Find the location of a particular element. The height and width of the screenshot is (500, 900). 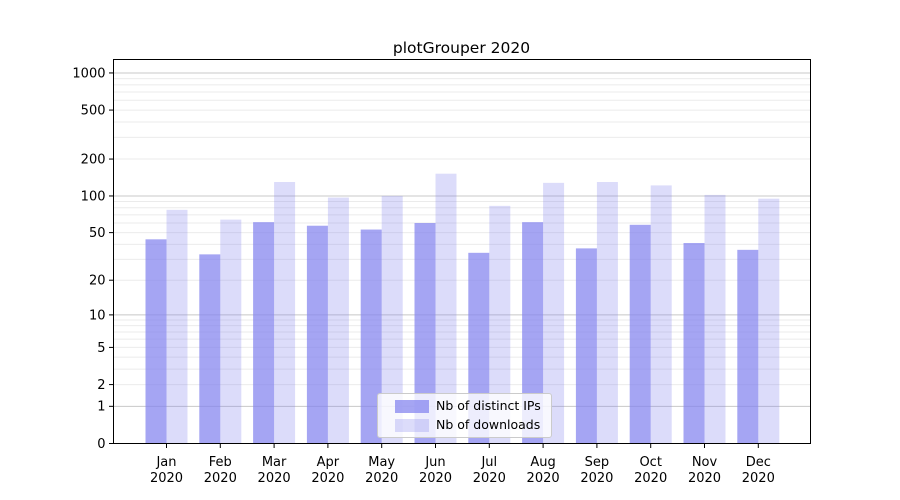

y-tick-label: 1 is located at coordinates (101, 407).